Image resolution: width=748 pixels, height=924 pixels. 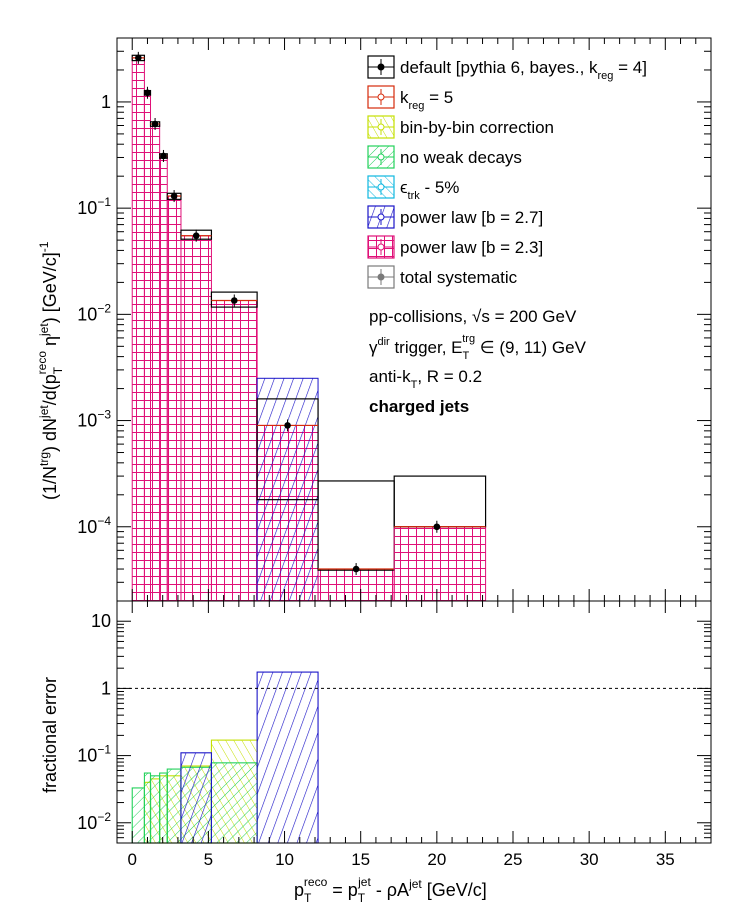 I want to click on legend-entry-1: kreg = 5, so click(x=410, y=98).